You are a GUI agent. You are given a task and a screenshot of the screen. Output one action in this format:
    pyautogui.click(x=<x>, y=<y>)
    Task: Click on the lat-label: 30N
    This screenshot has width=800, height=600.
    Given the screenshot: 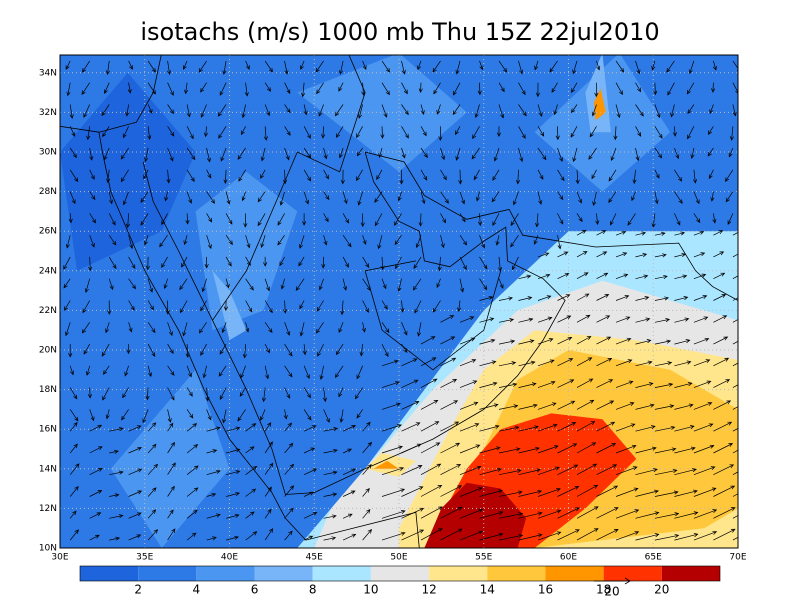 What is the action you would take?
    pyautogui.click(x=48, y=153)
    